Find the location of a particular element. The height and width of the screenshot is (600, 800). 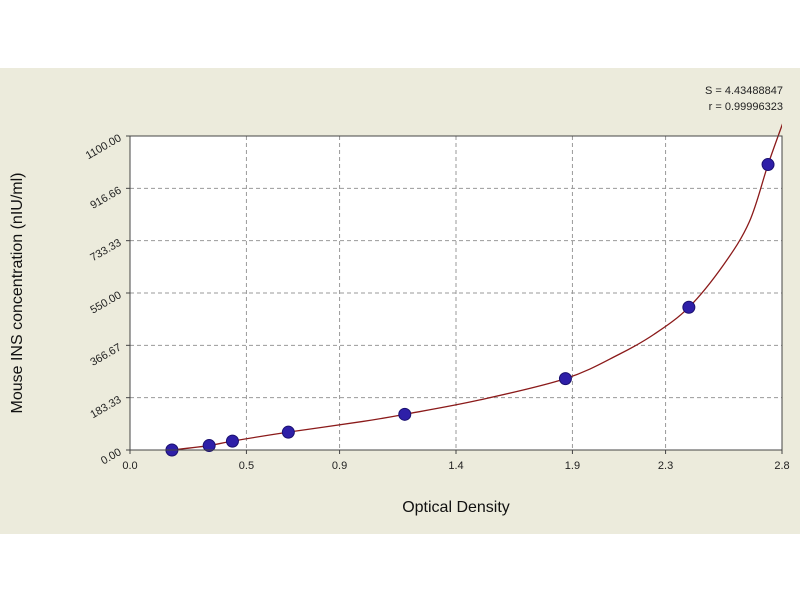

y-tick-label: 0.00 is located at coordinates (111, 456).